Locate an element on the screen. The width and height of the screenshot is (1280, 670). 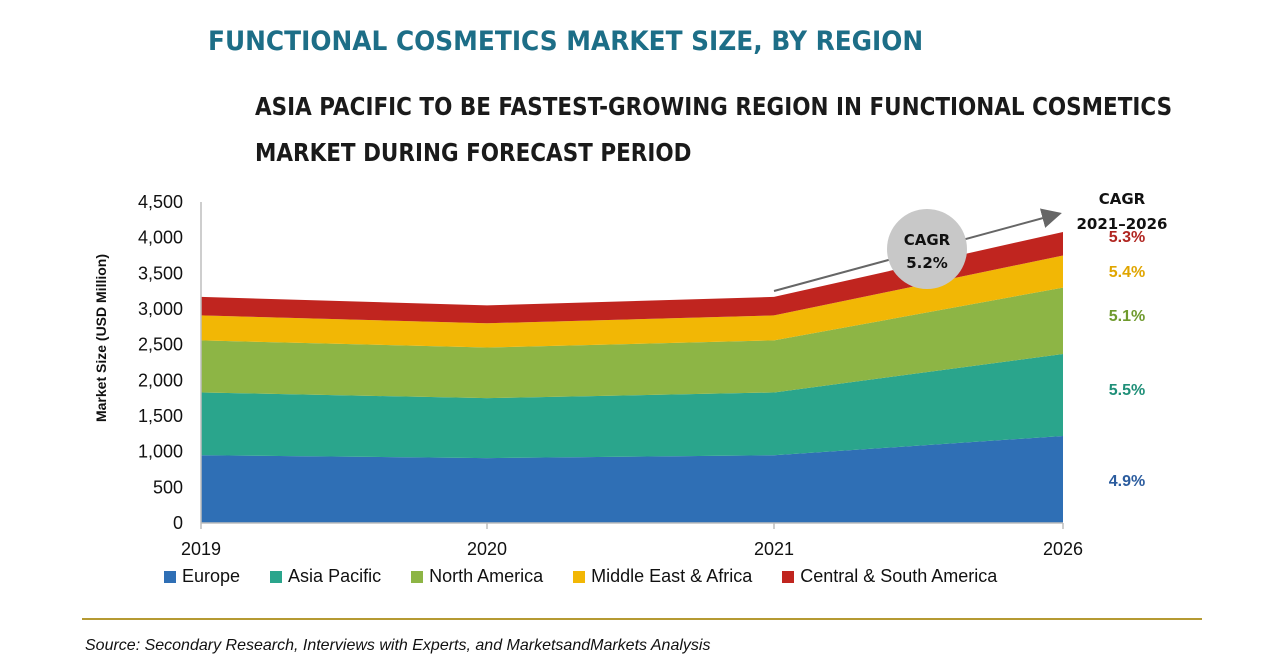
y-tick-label: 3,500 is located at coordinates (160, 273).